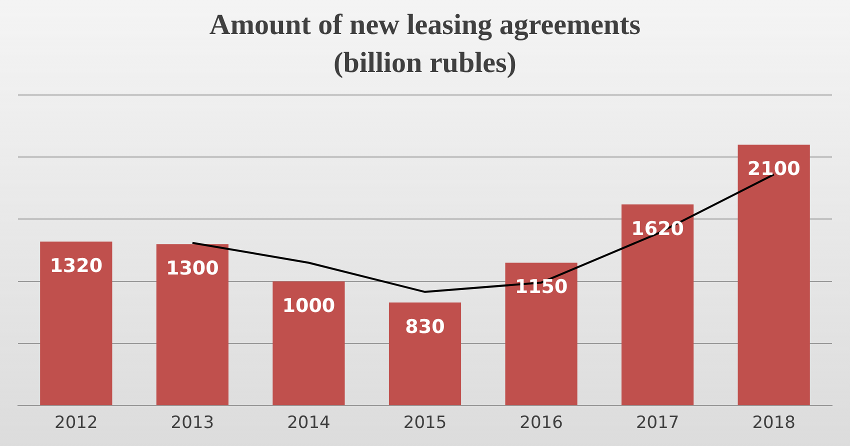 Image resolution: width=850 pixels, height=446 pixels. I want to click on data-label: 2100, so click(773, 169).